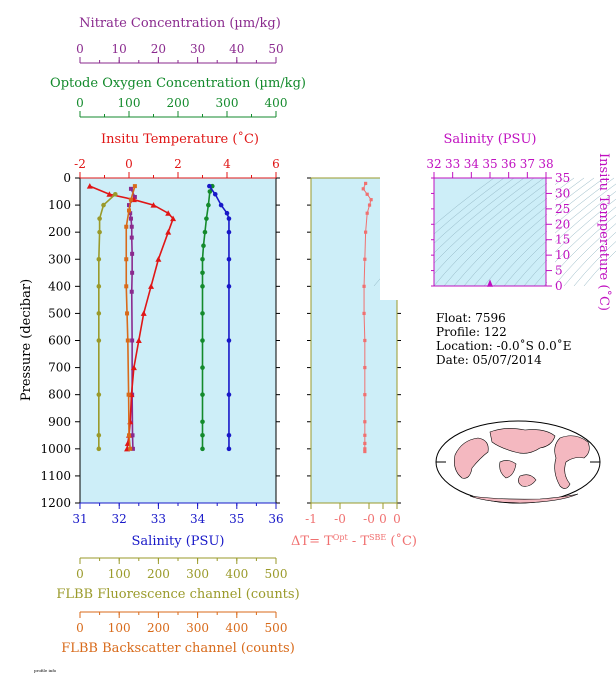 The height and width of the screenshot is (689, 616). Describe the element at coordinates (67, 178) in the screenshot. I see `pressure-tick-label: 0` at that location.